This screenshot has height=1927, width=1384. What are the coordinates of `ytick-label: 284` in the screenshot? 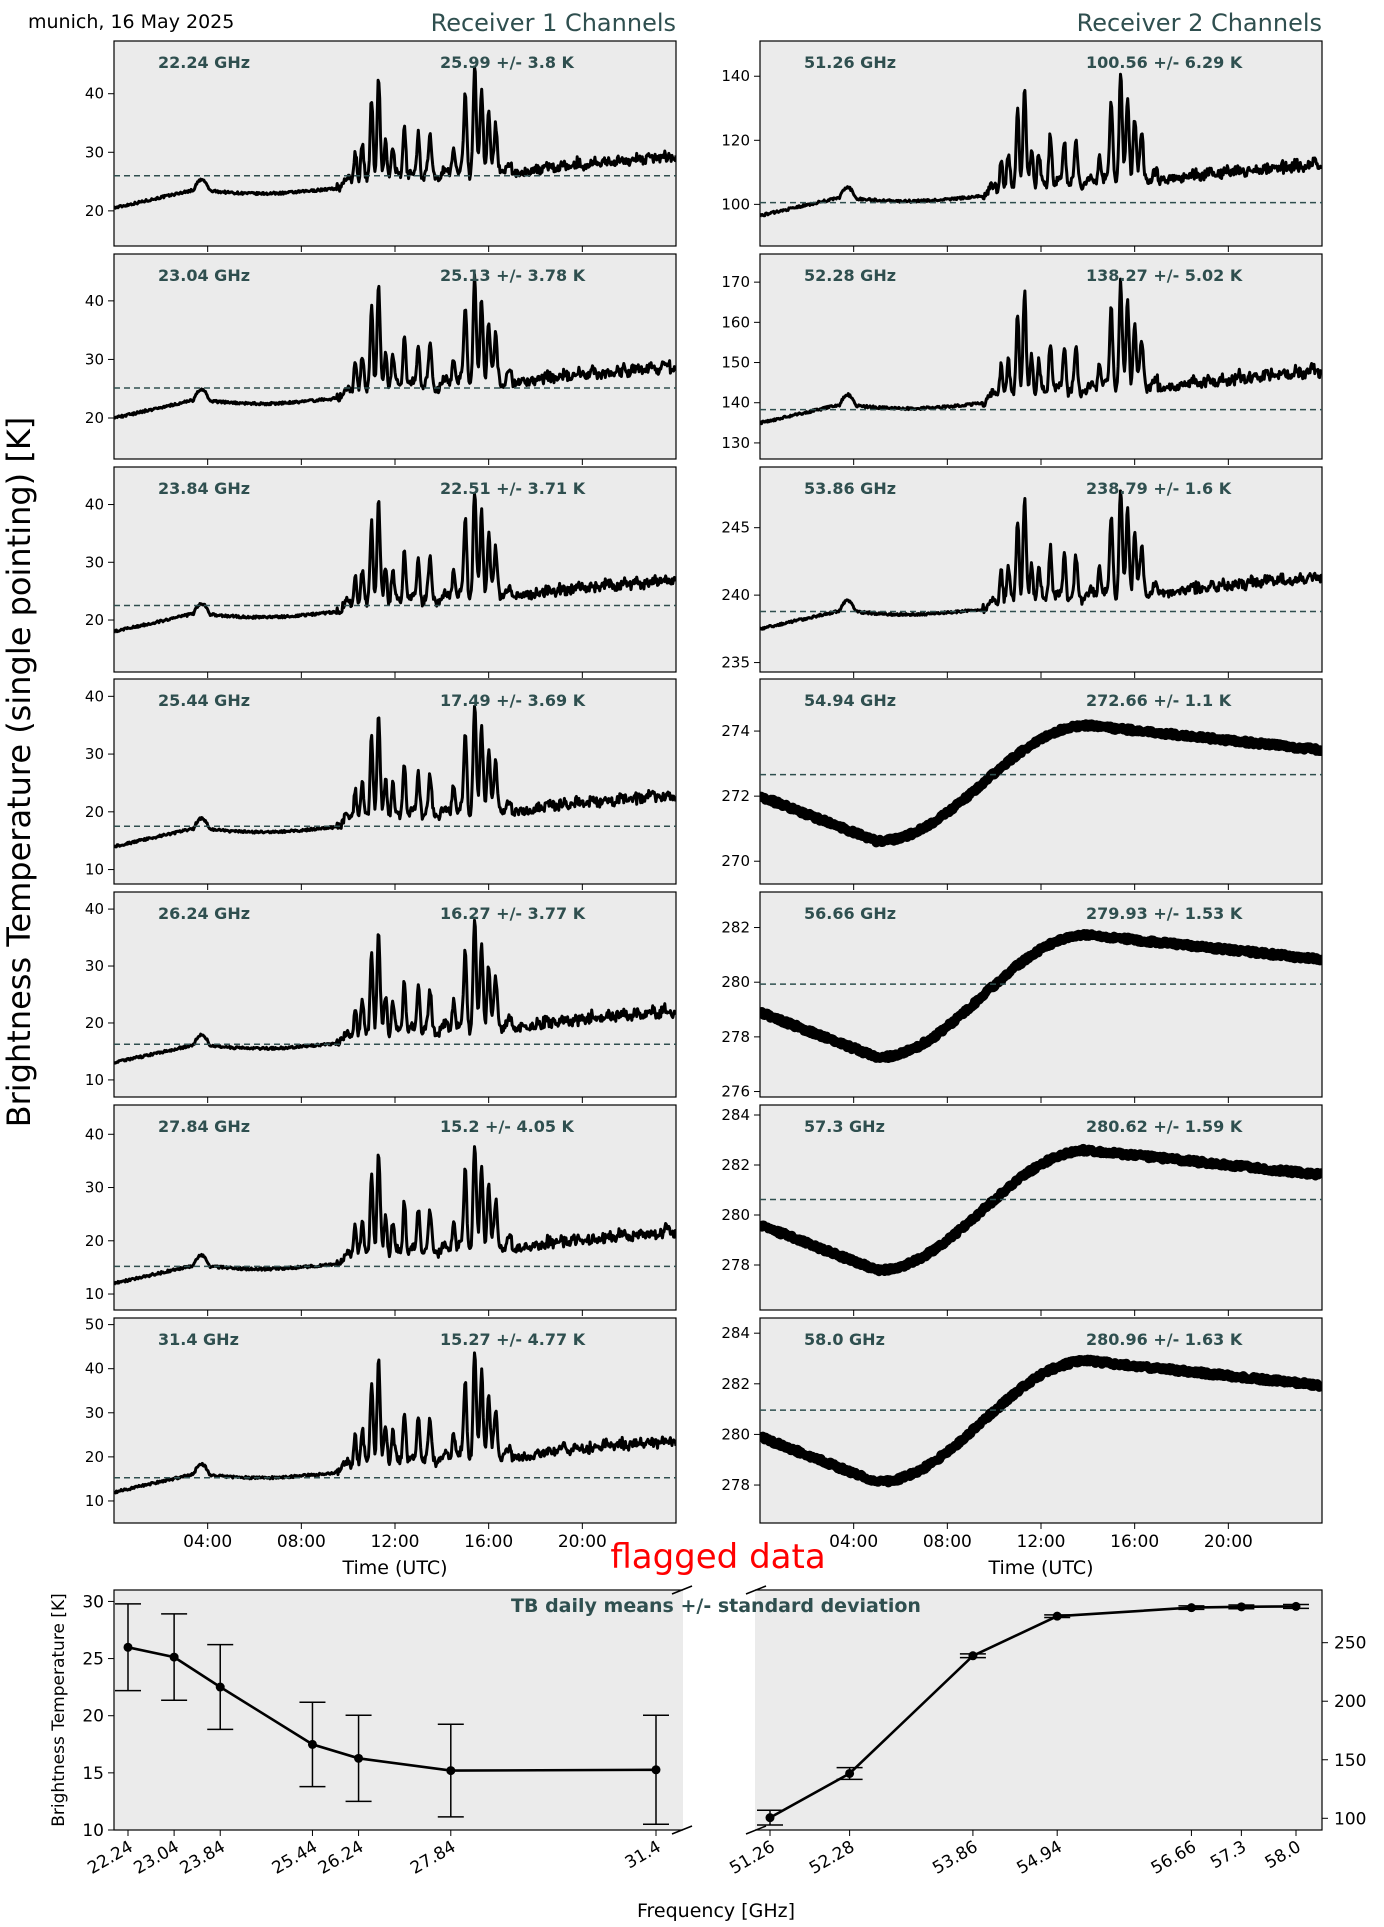 It's located at (735, 1115).